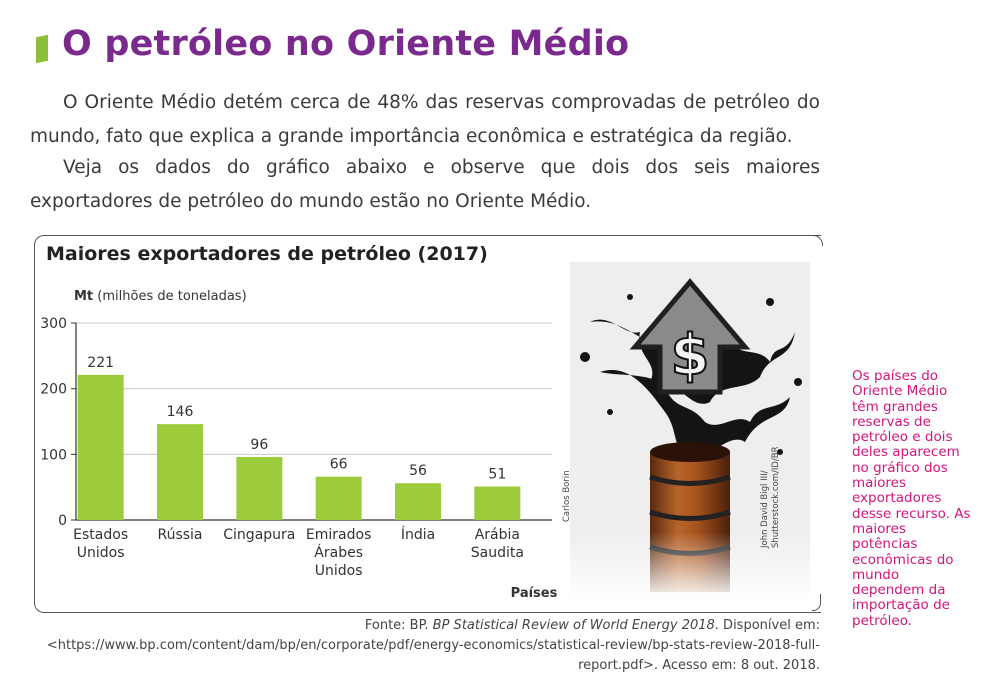 Image resolution: width=989 pixels, height=692 pixels. Describe the element at coordinates (267, 254) in the screenshot. I see `chart-title: Maiores exportadores de petróleo (2017)` at that location.